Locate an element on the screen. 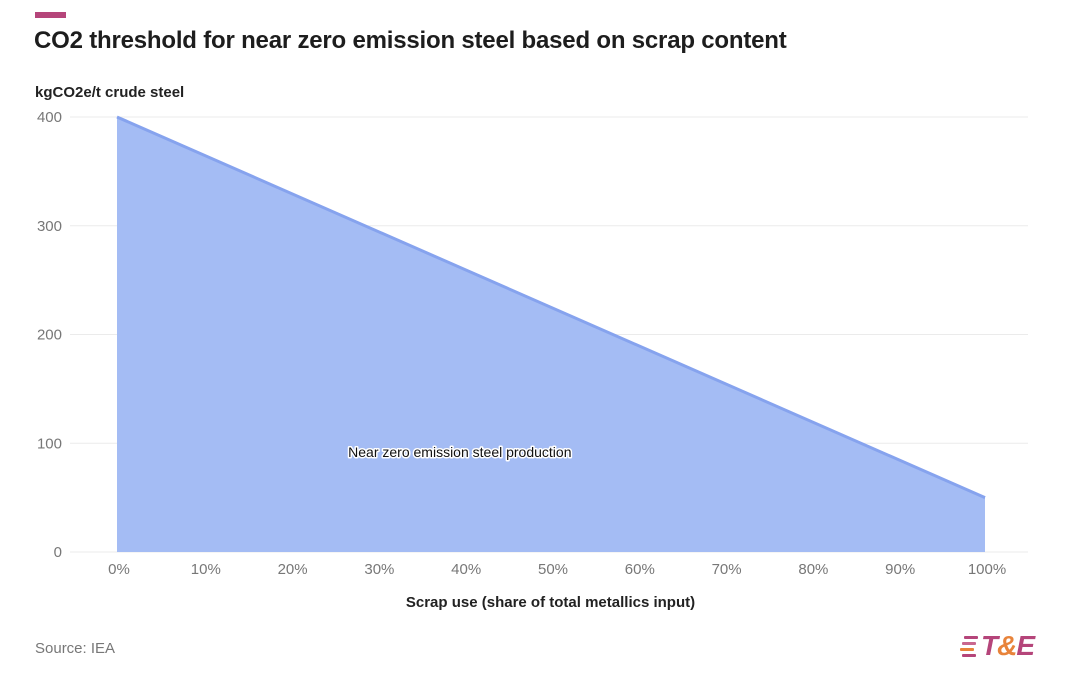 The image size is (1091, 678). annotations: Near zero emission steel production is located at coordinates (460, 451).